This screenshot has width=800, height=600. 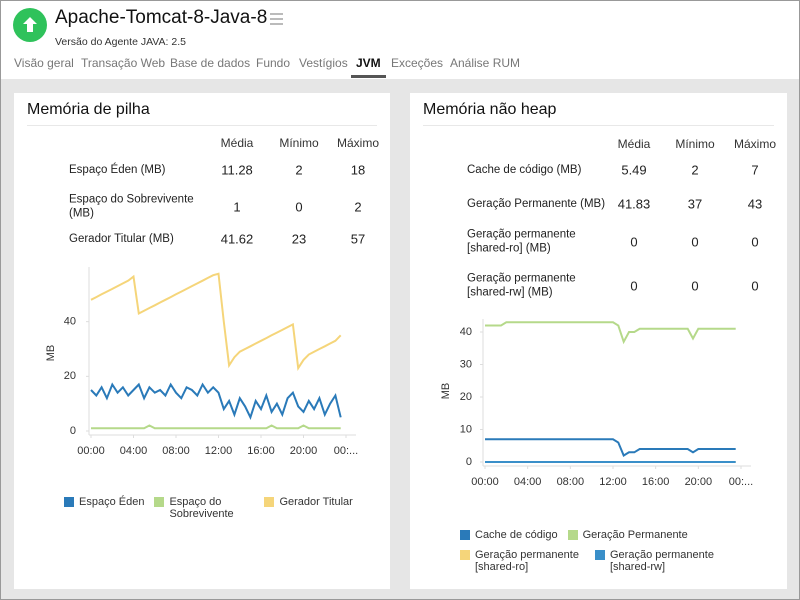 What do you see at coordinates (237, 207) in the screenshot?
I see `metric-value: 1` at bounding box center [237, 207].